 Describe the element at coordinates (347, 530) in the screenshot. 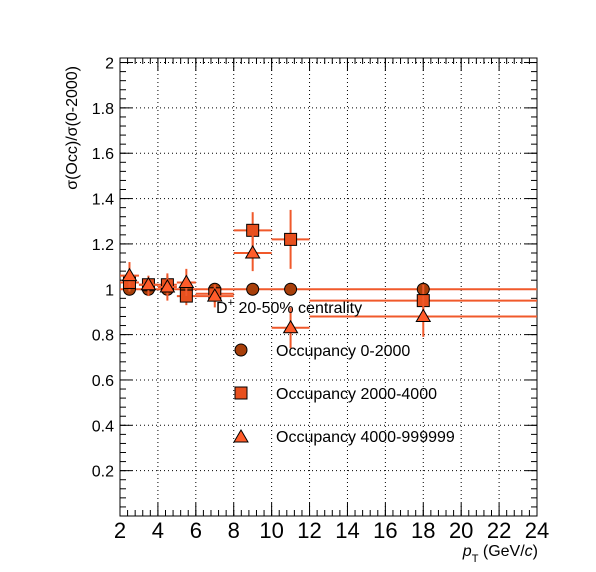

I see `x-tick-label: 14` at that location.